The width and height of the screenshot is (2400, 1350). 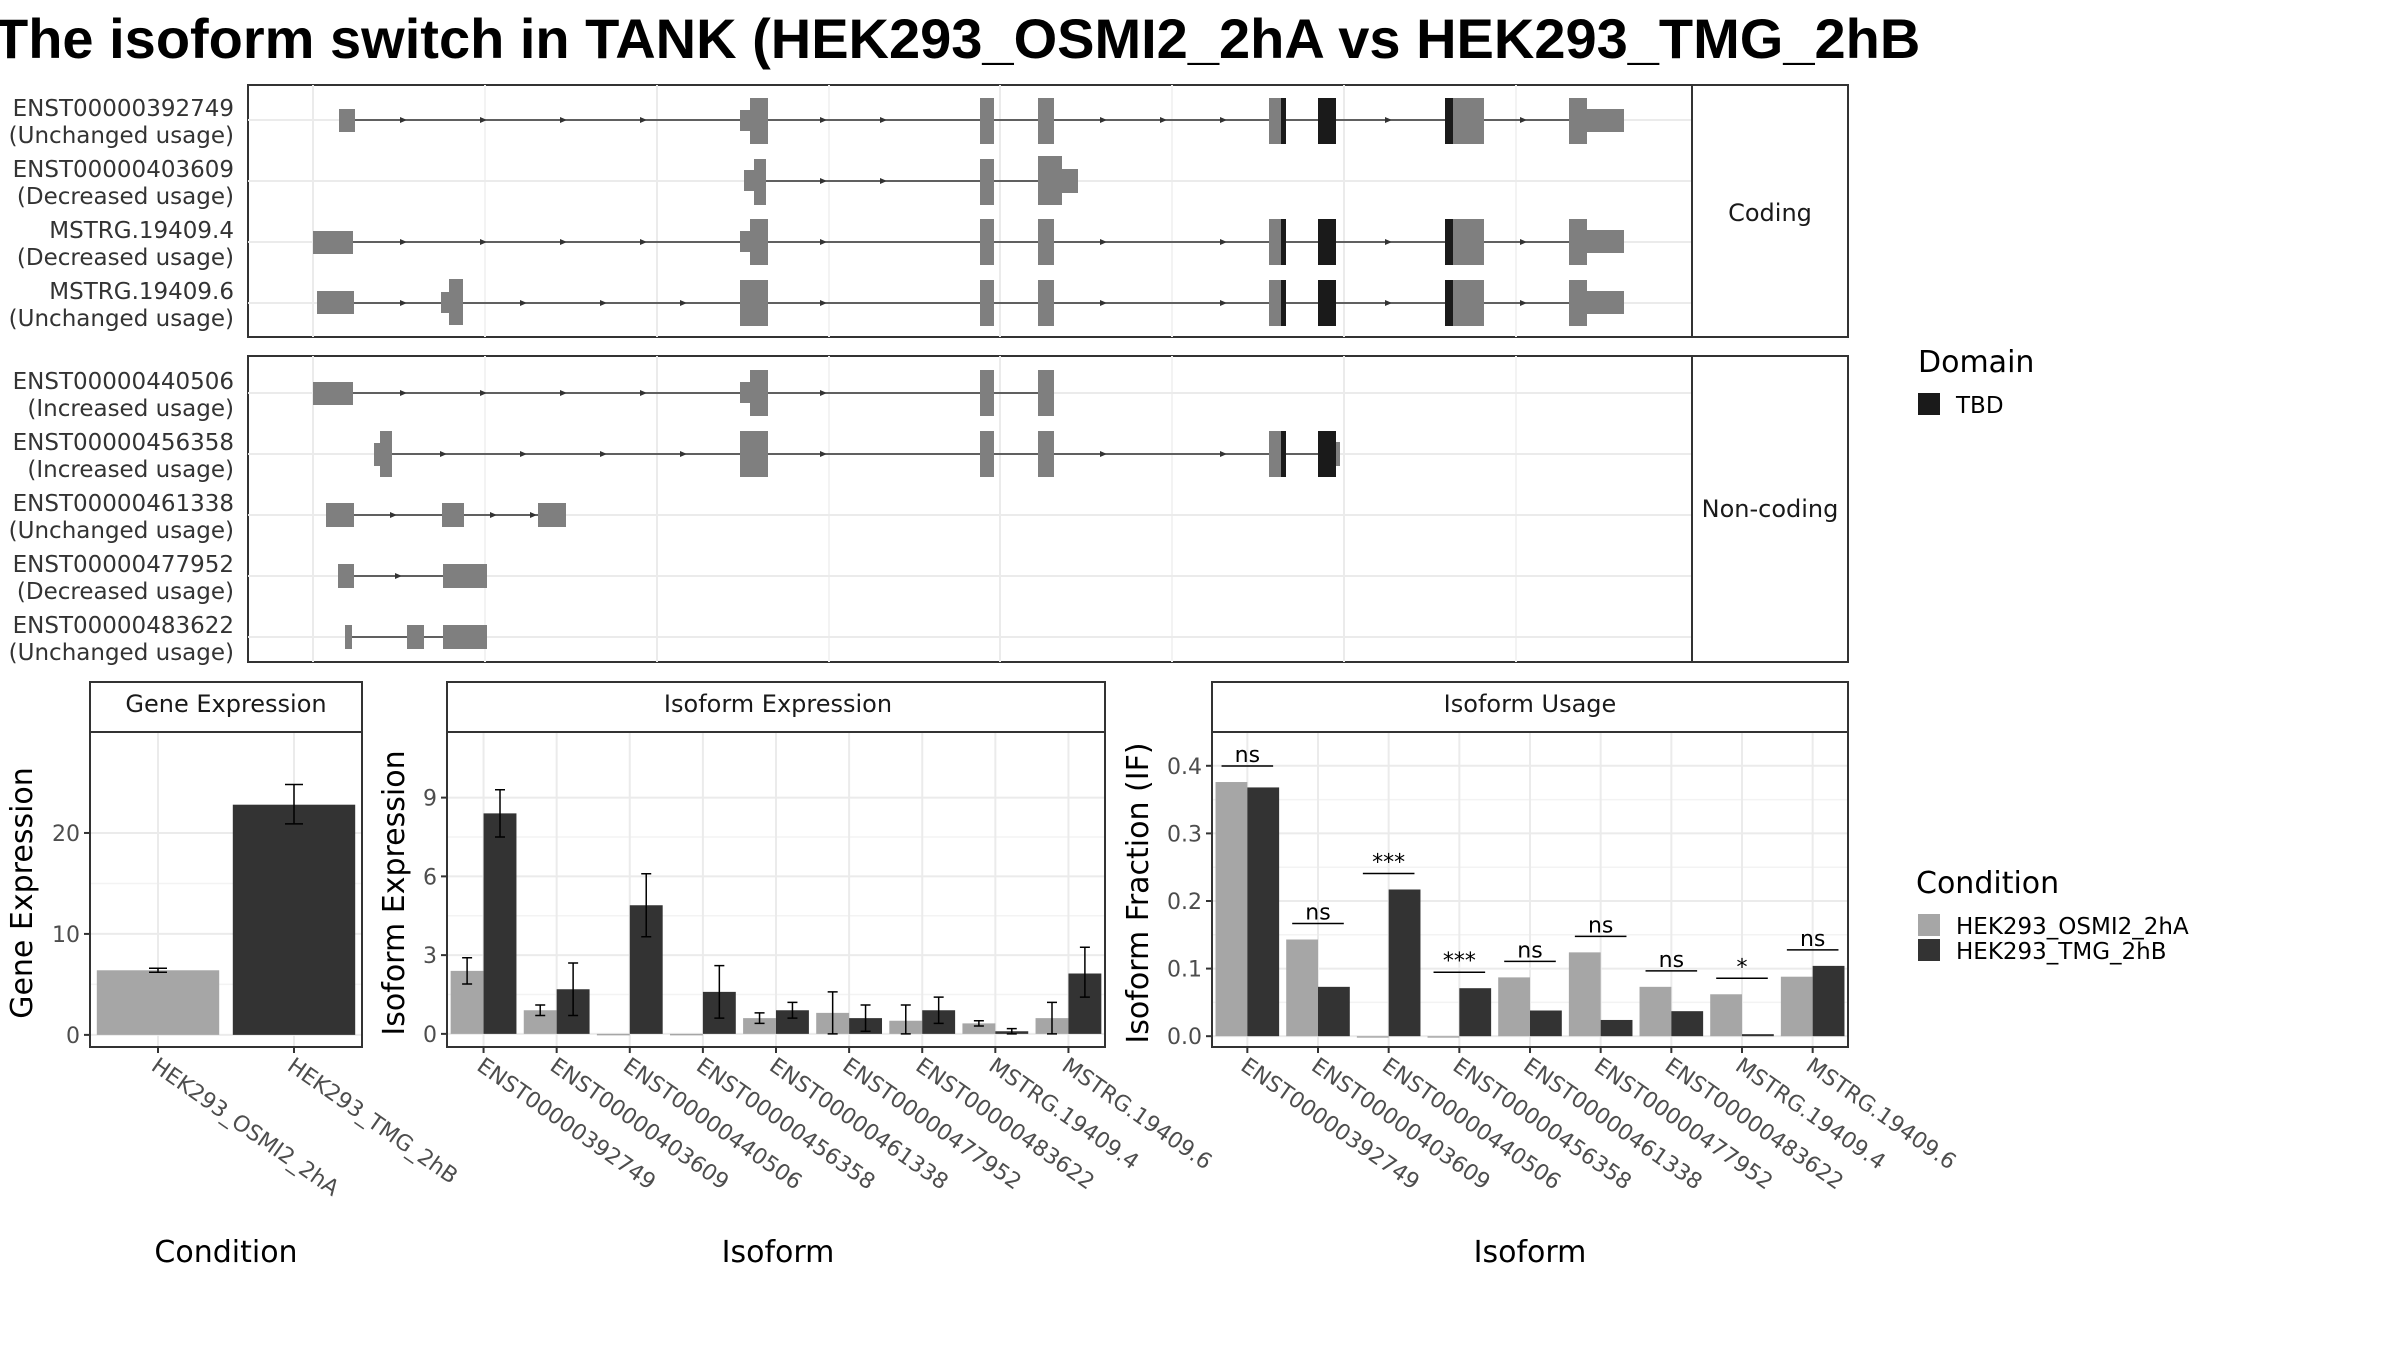 What do you see at coordinates (141, 292) in the screenshot?
I see `transcript-label: MSTRG.19409.6` at bounding box center [141, 292].